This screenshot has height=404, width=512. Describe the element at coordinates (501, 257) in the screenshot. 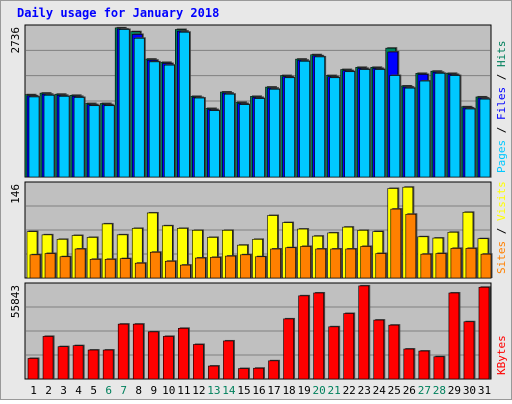

I see `legend-sites: Sites` at that location.